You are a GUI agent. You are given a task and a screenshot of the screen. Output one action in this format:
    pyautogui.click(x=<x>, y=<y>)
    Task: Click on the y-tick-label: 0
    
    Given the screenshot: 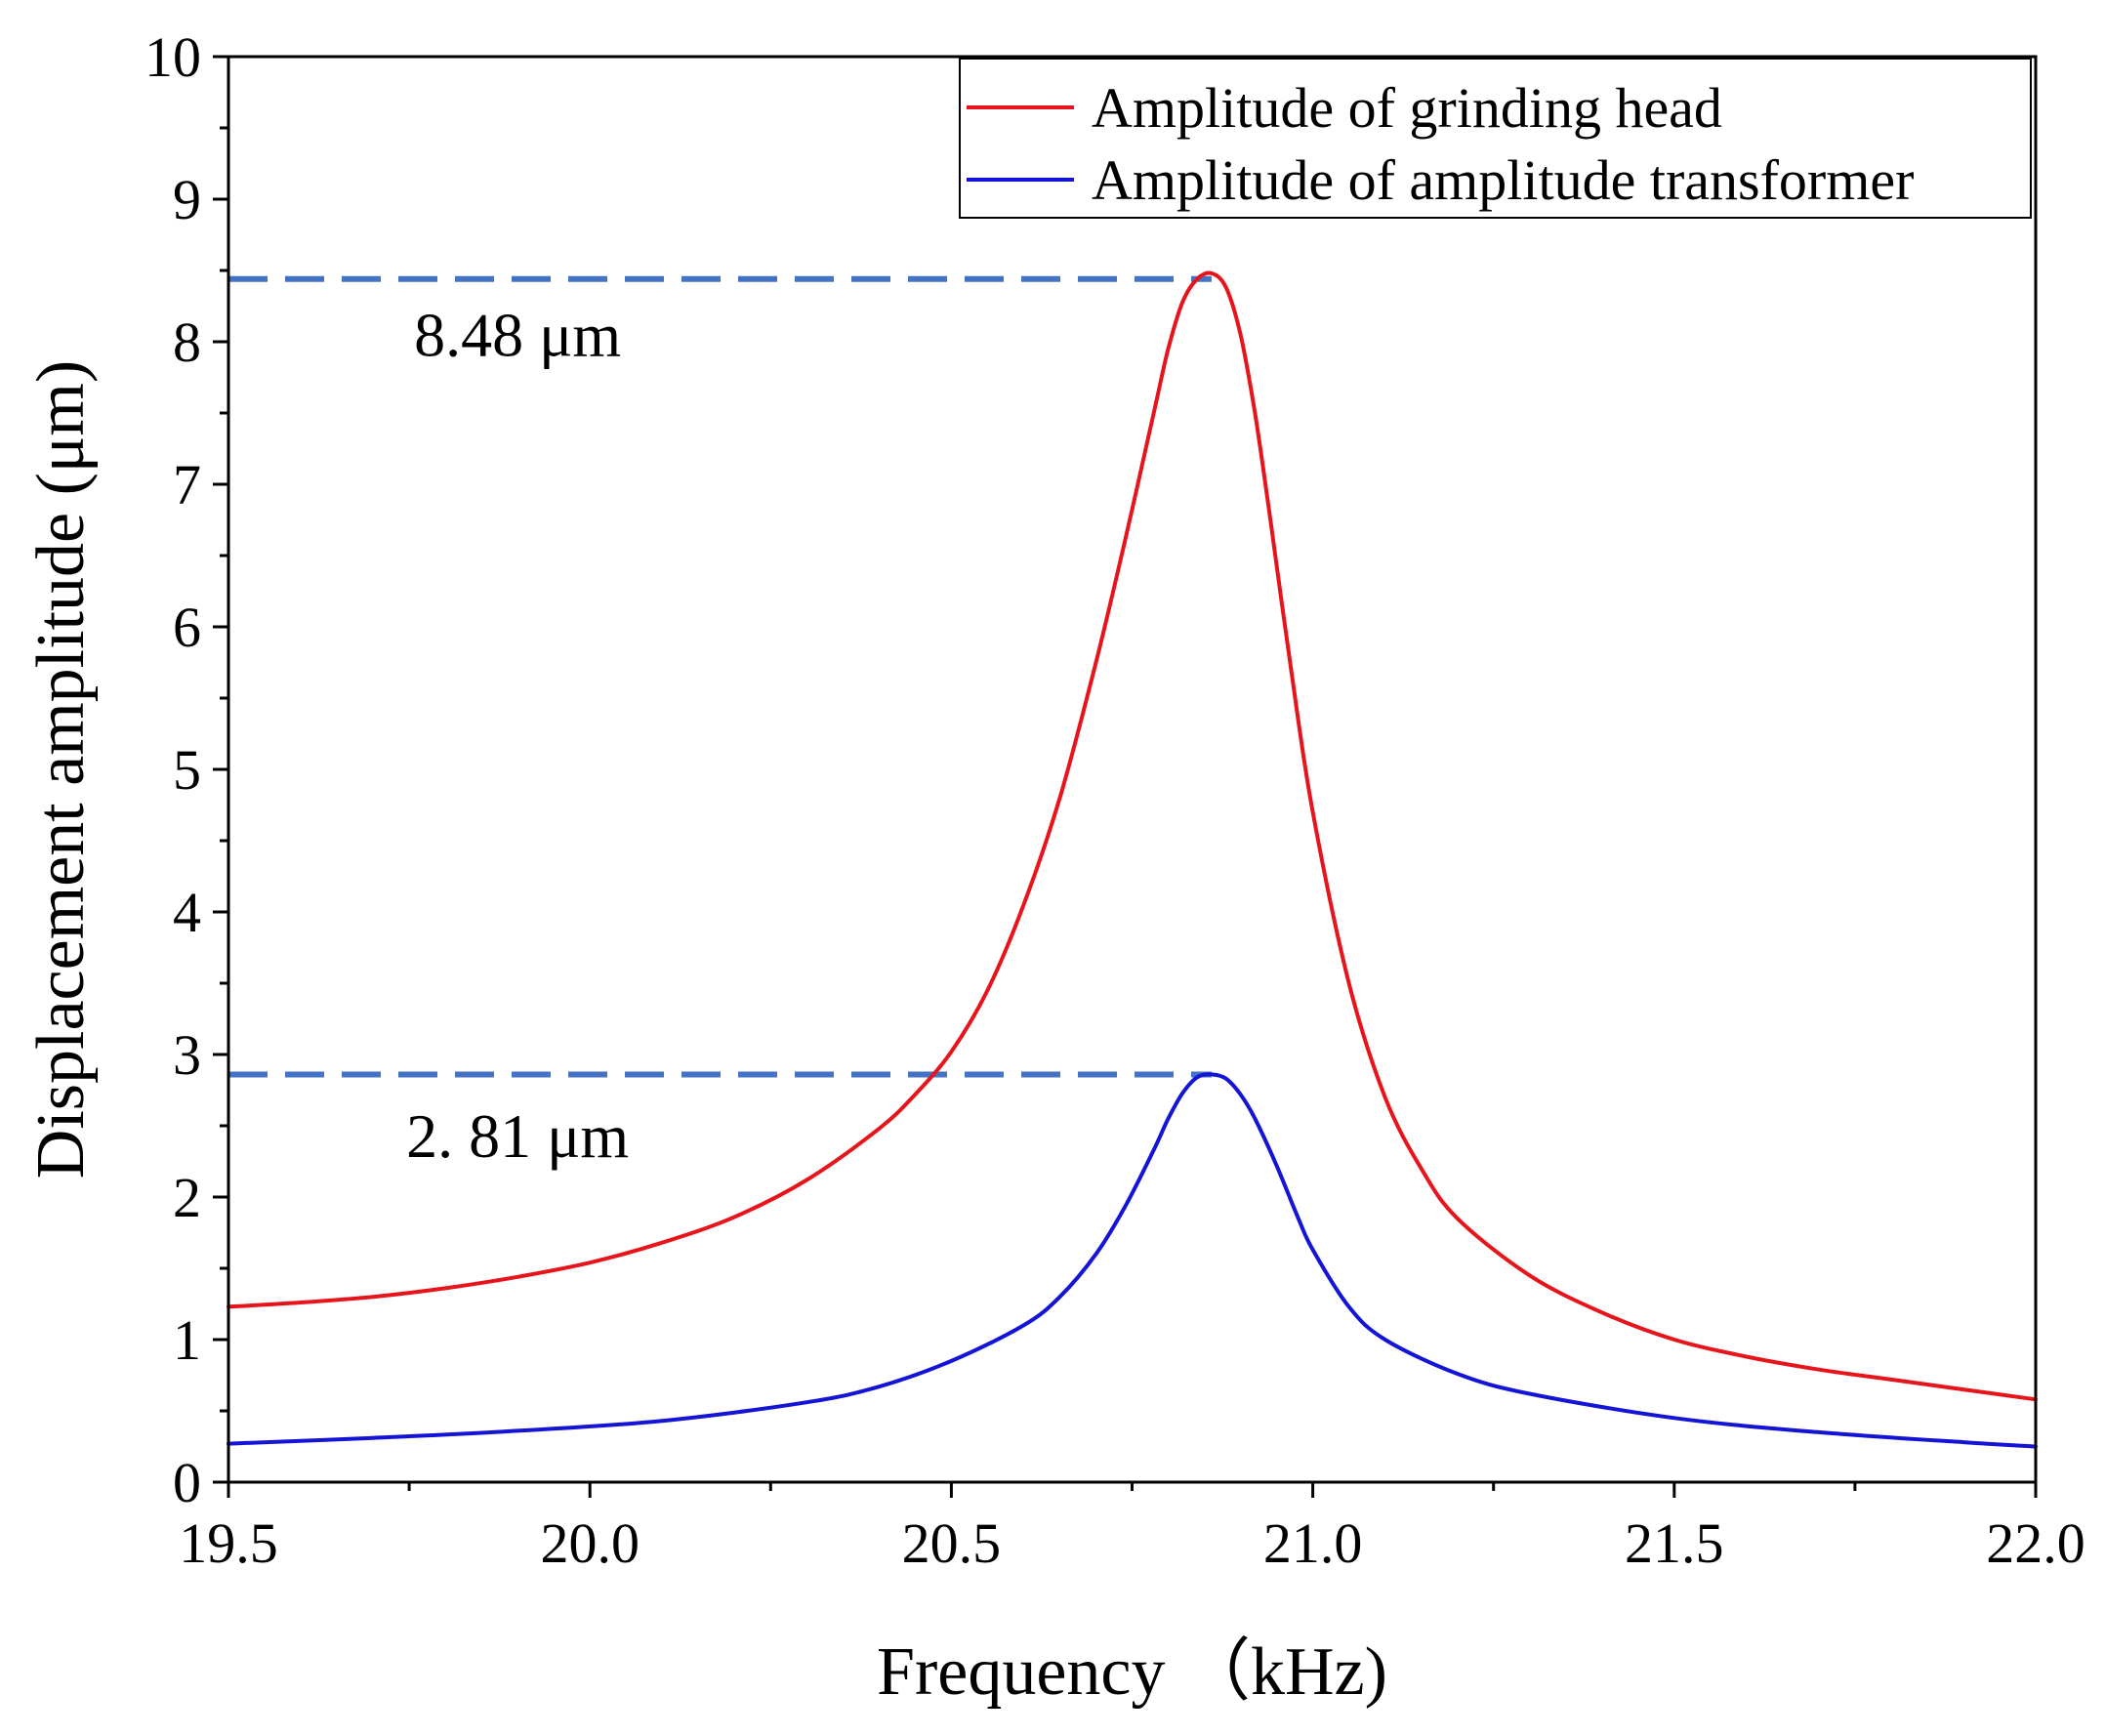 What is the action you would take?
    pyautogui.click(x=187, y=1482)
    